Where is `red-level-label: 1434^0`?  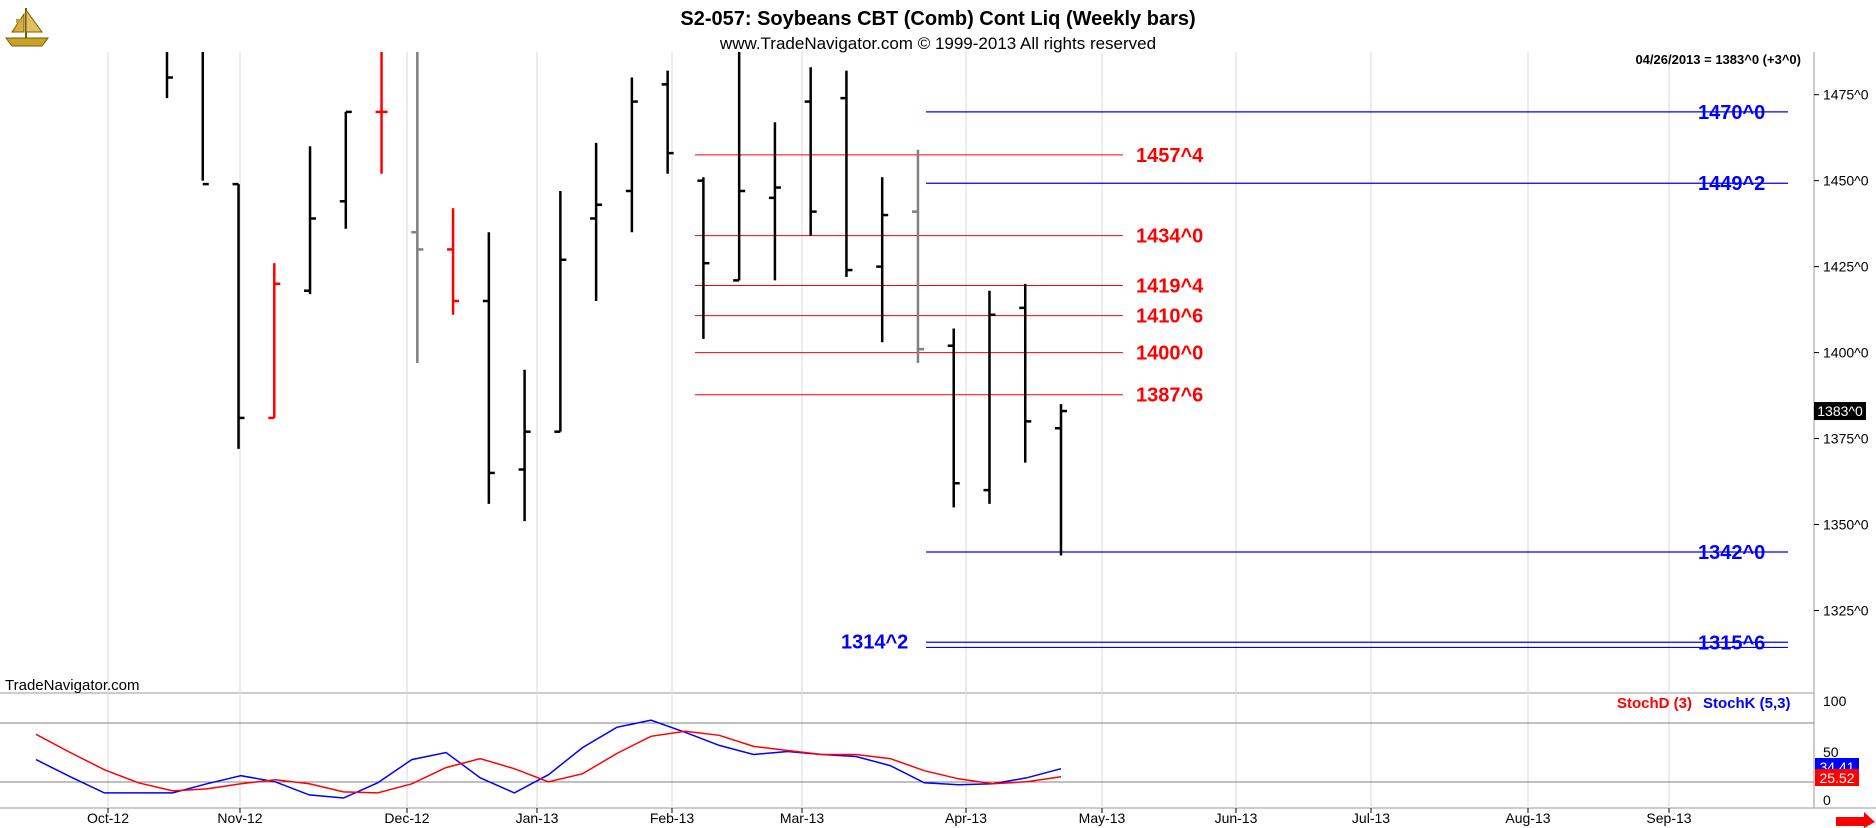 red-level-label: 1434^0 is located at coordinates (1169, 237).